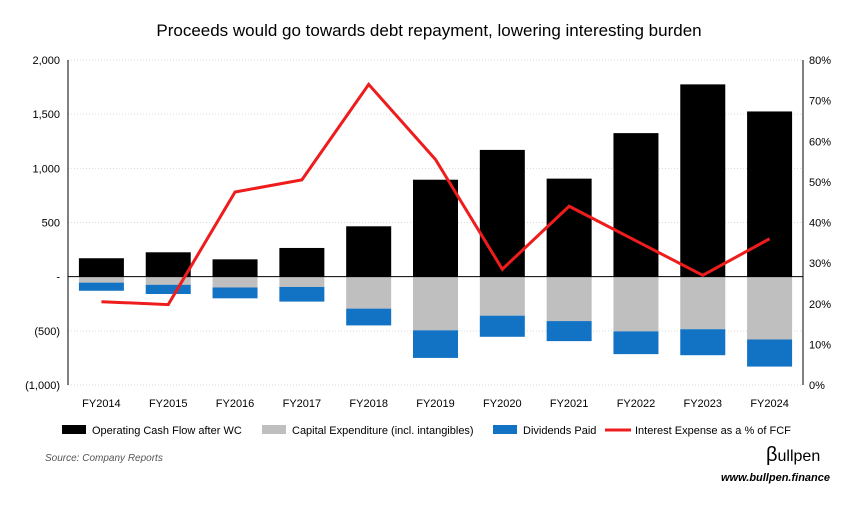 This screenshot has width=859, height=507. I want to click on y-left-tick-label: 500, so click(51, 224).